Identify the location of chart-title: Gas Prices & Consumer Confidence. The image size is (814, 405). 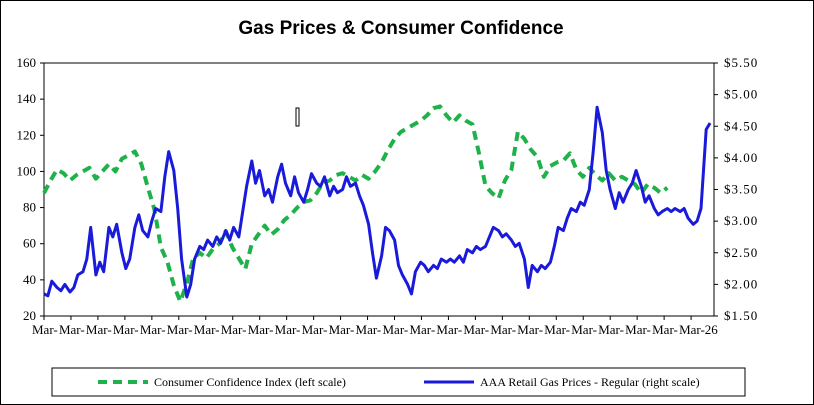
(401, 28).